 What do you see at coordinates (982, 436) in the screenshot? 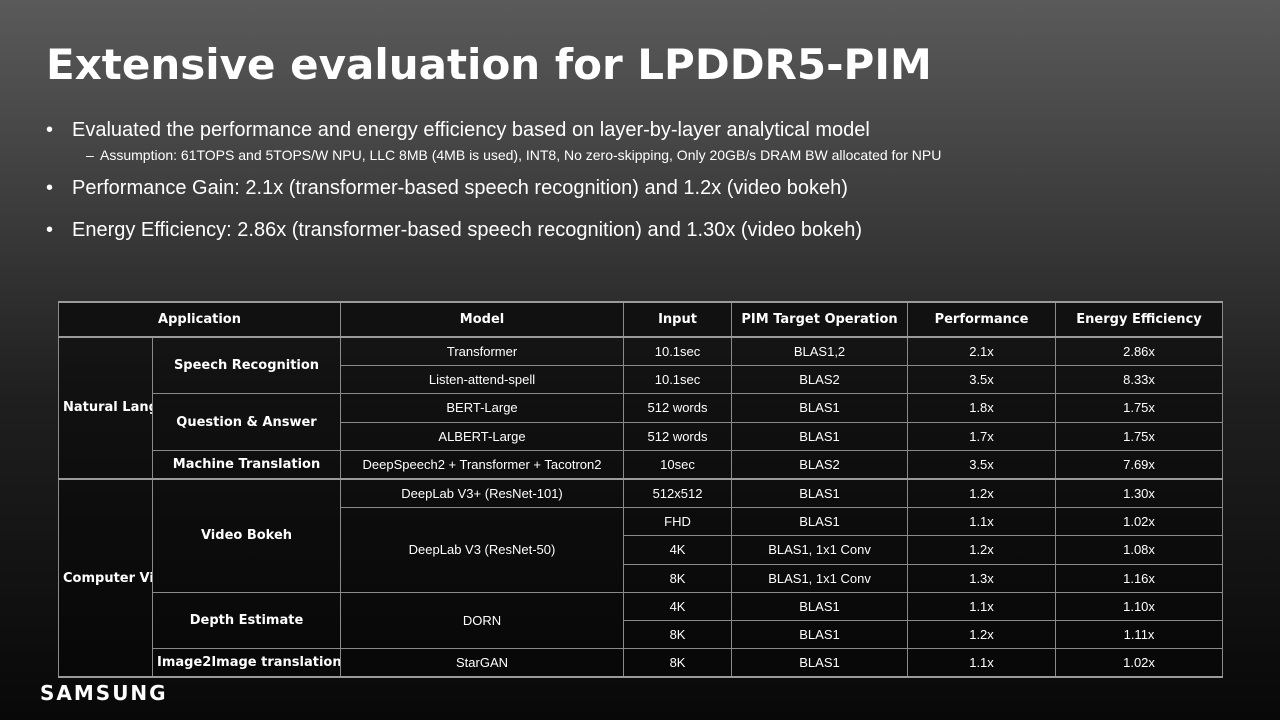
I see `cell-performance: 1.7x` at bounding box center [982, 436].